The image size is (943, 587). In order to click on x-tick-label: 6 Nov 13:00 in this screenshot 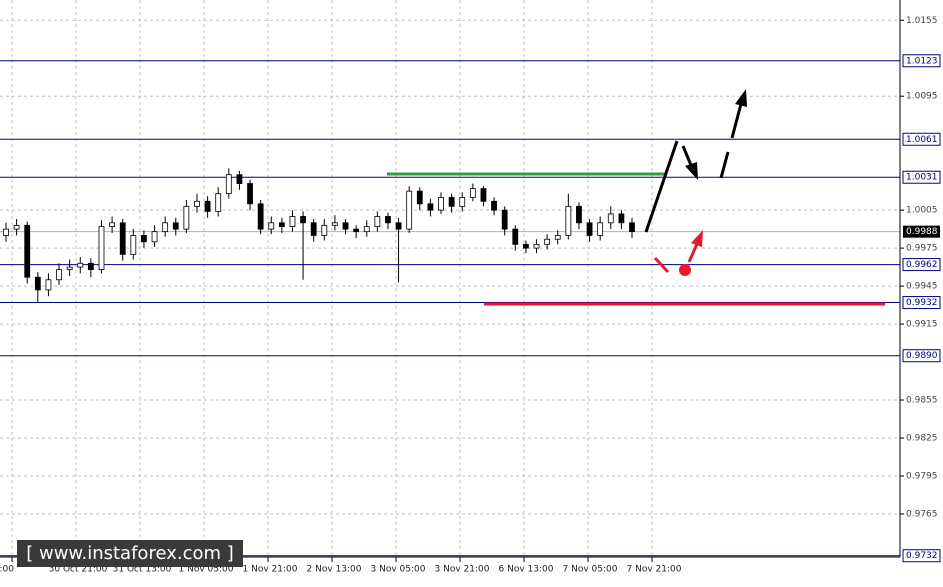, I will do `click(526, 570)`.